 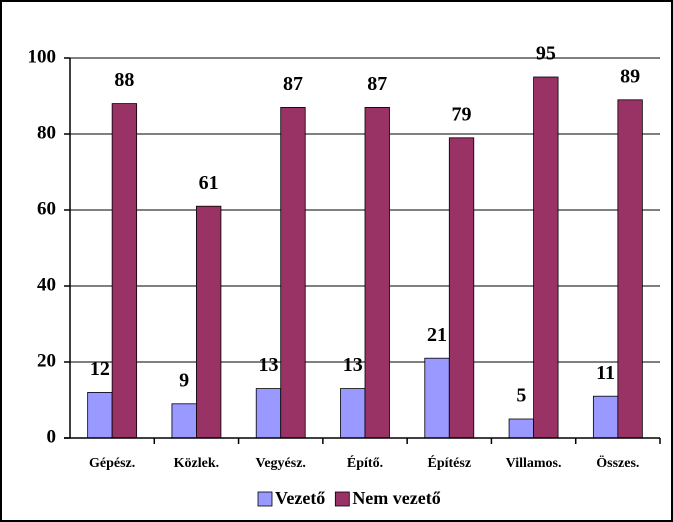 What do you see at coordinates (281, 463) in the screenshot?
I see `x-tick-label: Vegyész.` at bounding box center [281, 463].